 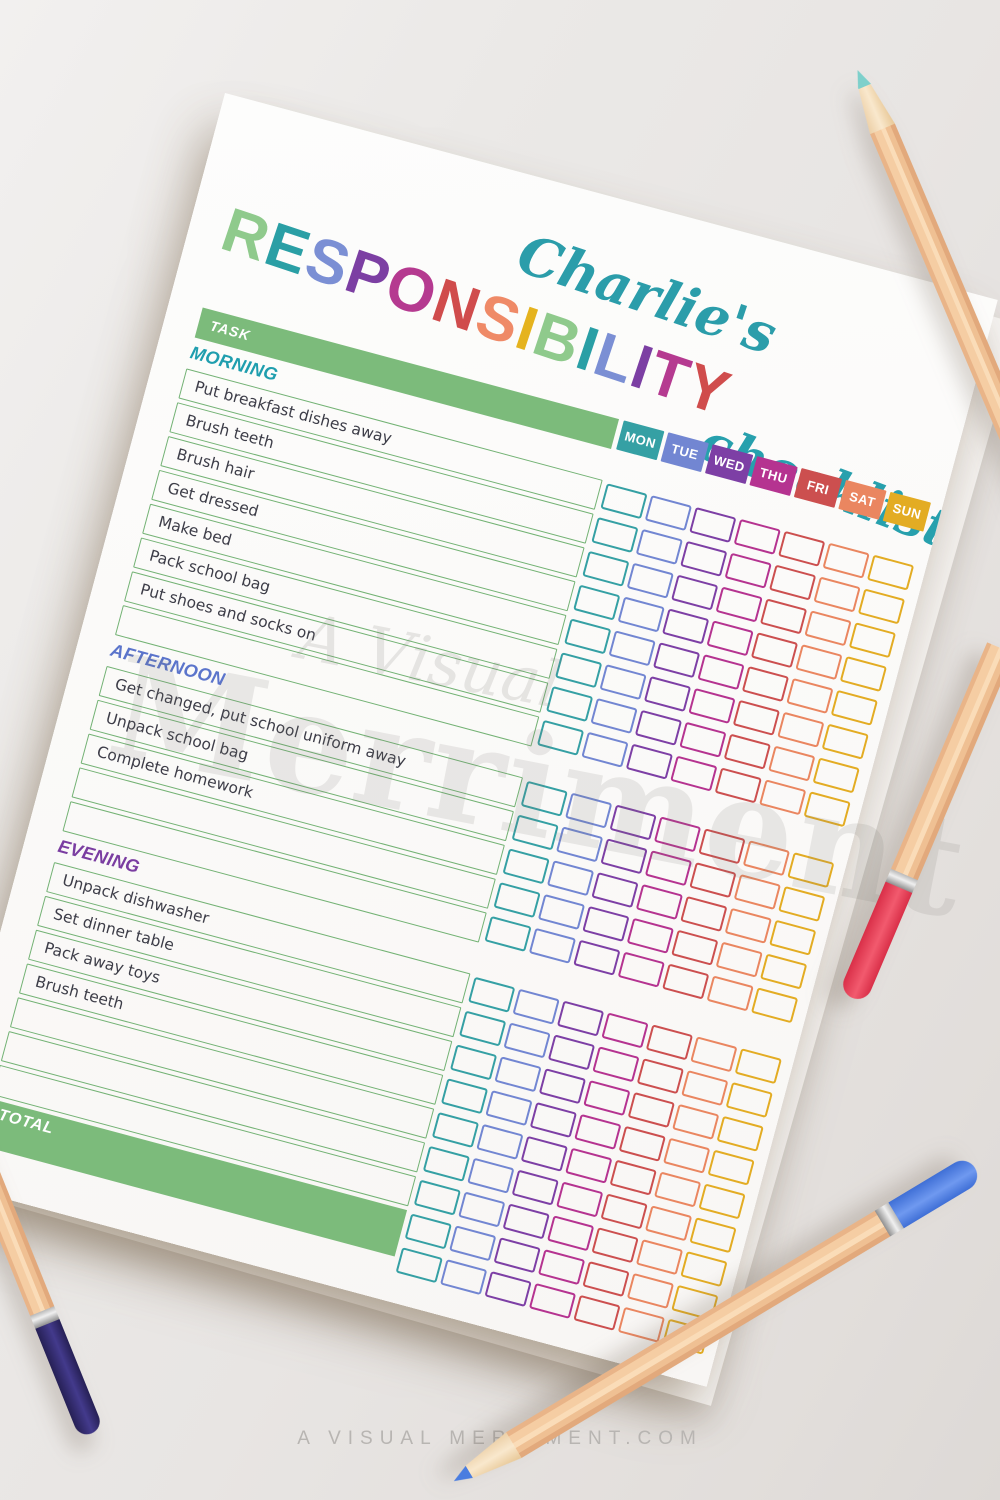 What do you see at coordinates (69, 1379) in the screenshot?
I see `navy-end-cap` at bounding box center [69, 1379].